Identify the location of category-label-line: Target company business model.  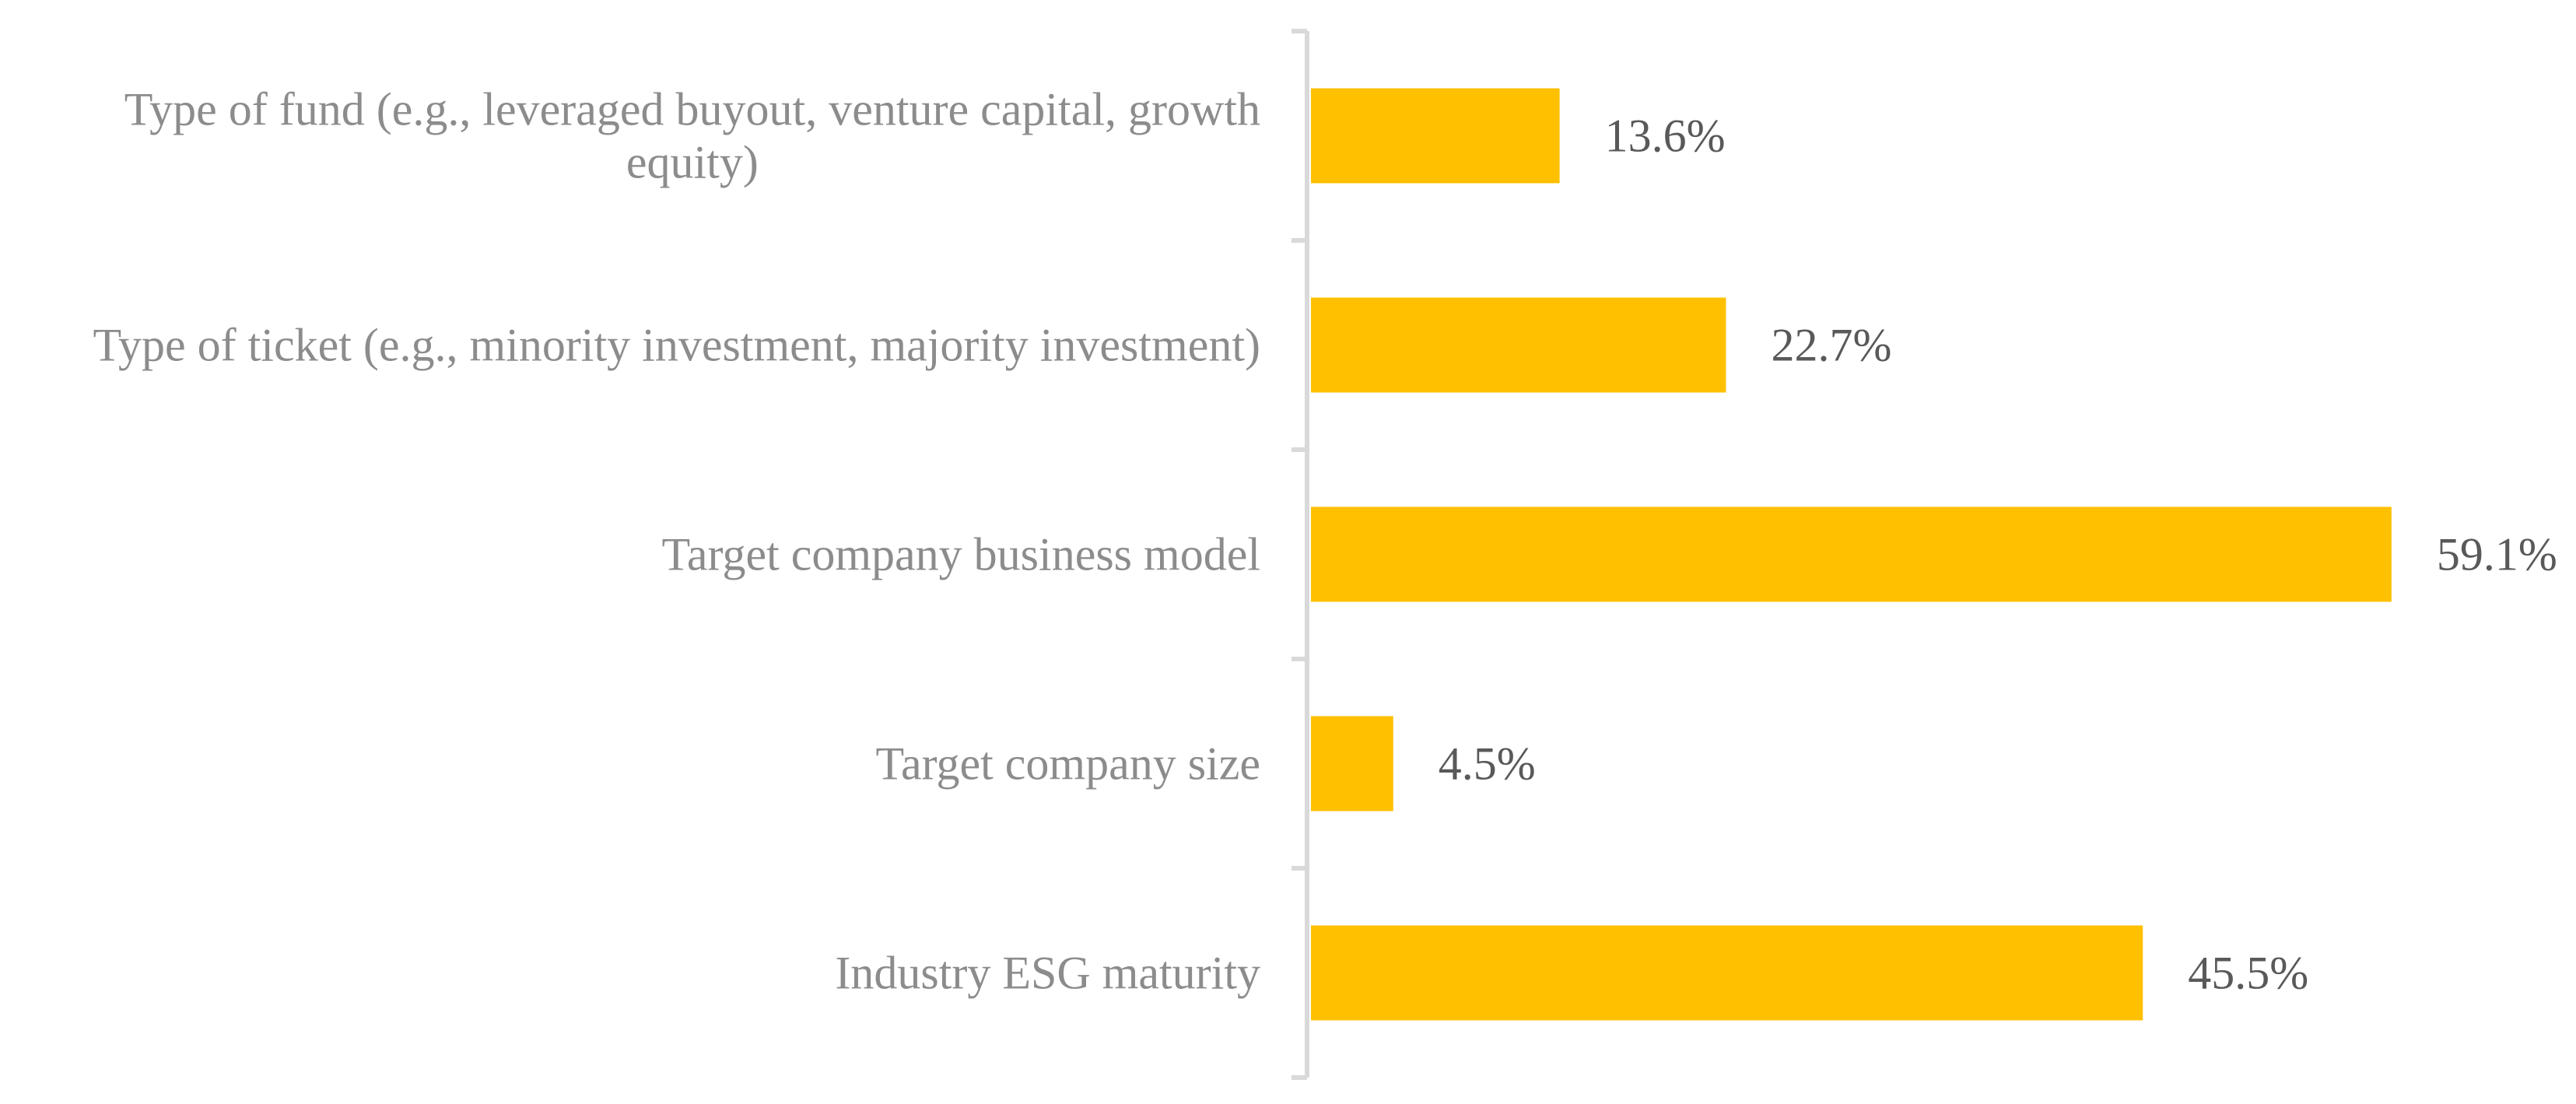
(960, 554).